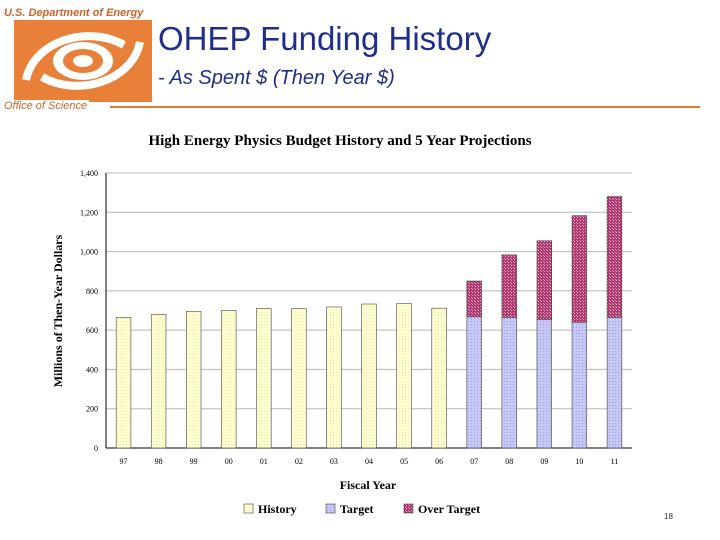 The width and height of the screenshot is (720, 540). What do you see at coordinates (474, 461) in the screenshot?
I see `x-tick-label: 07` at bounding box center [474, 461].